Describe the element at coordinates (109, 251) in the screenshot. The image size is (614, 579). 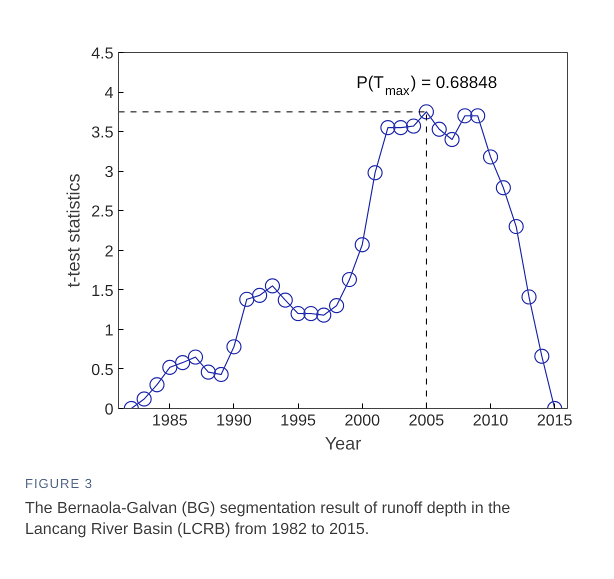
I see `y-tick-label: 2` at that location.